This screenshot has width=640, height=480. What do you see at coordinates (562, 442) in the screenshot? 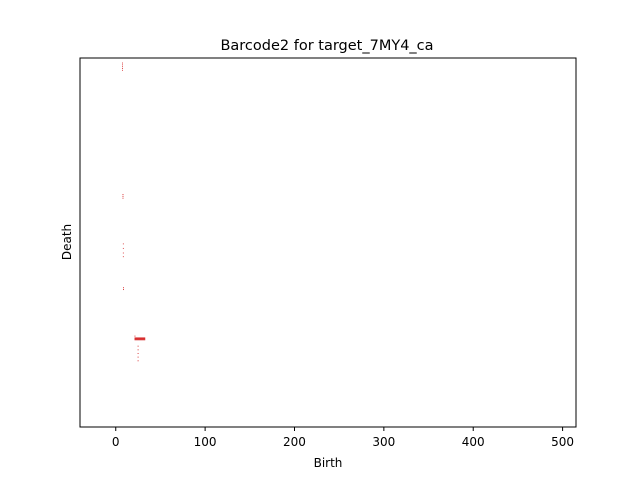
I see `x-tick-label-500: 500` at bounding box center [562, 442].